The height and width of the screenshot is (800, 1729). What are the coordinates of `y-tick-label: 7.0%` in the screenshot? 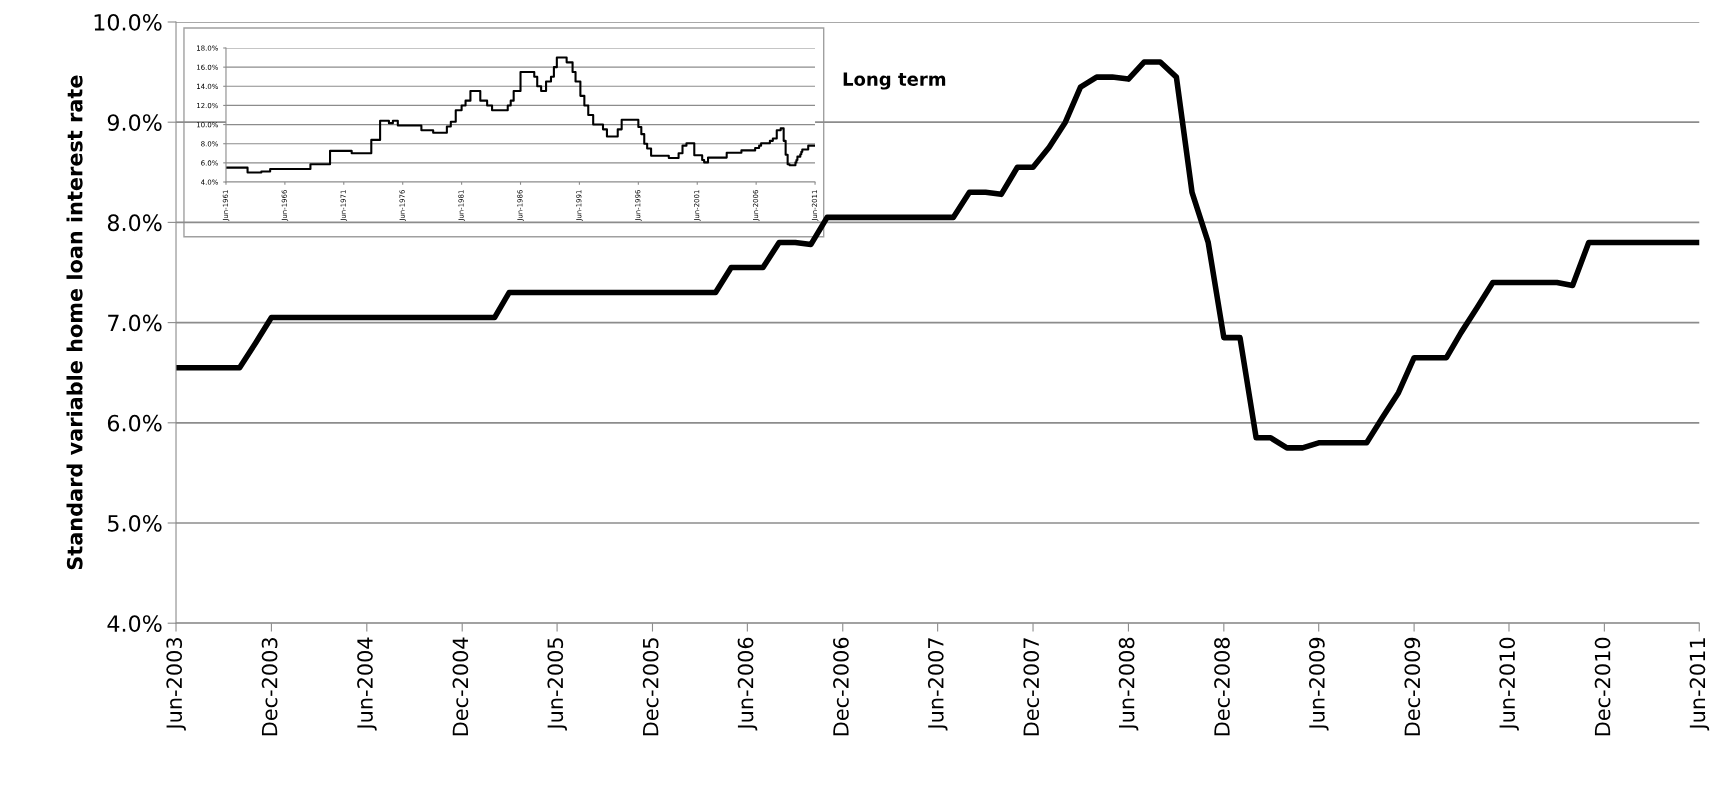 It's located at (135, 323).